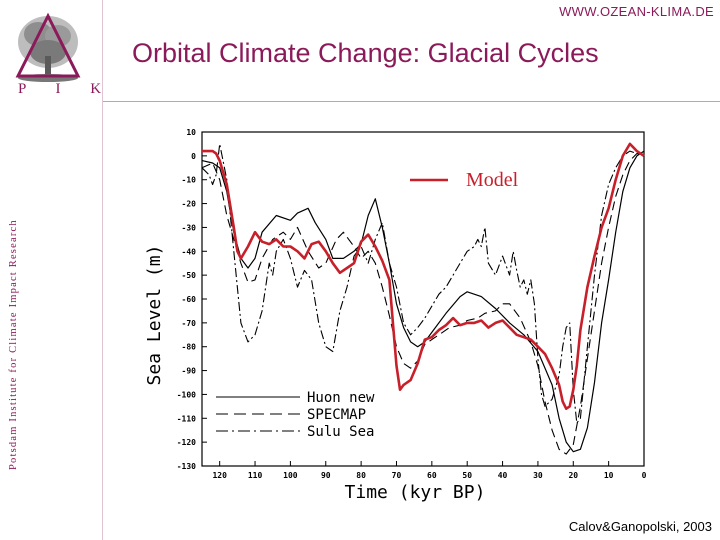 The width and height of the screenshot is (720, 540). I want to click on y-tick-label: -80, so click(189, 347).